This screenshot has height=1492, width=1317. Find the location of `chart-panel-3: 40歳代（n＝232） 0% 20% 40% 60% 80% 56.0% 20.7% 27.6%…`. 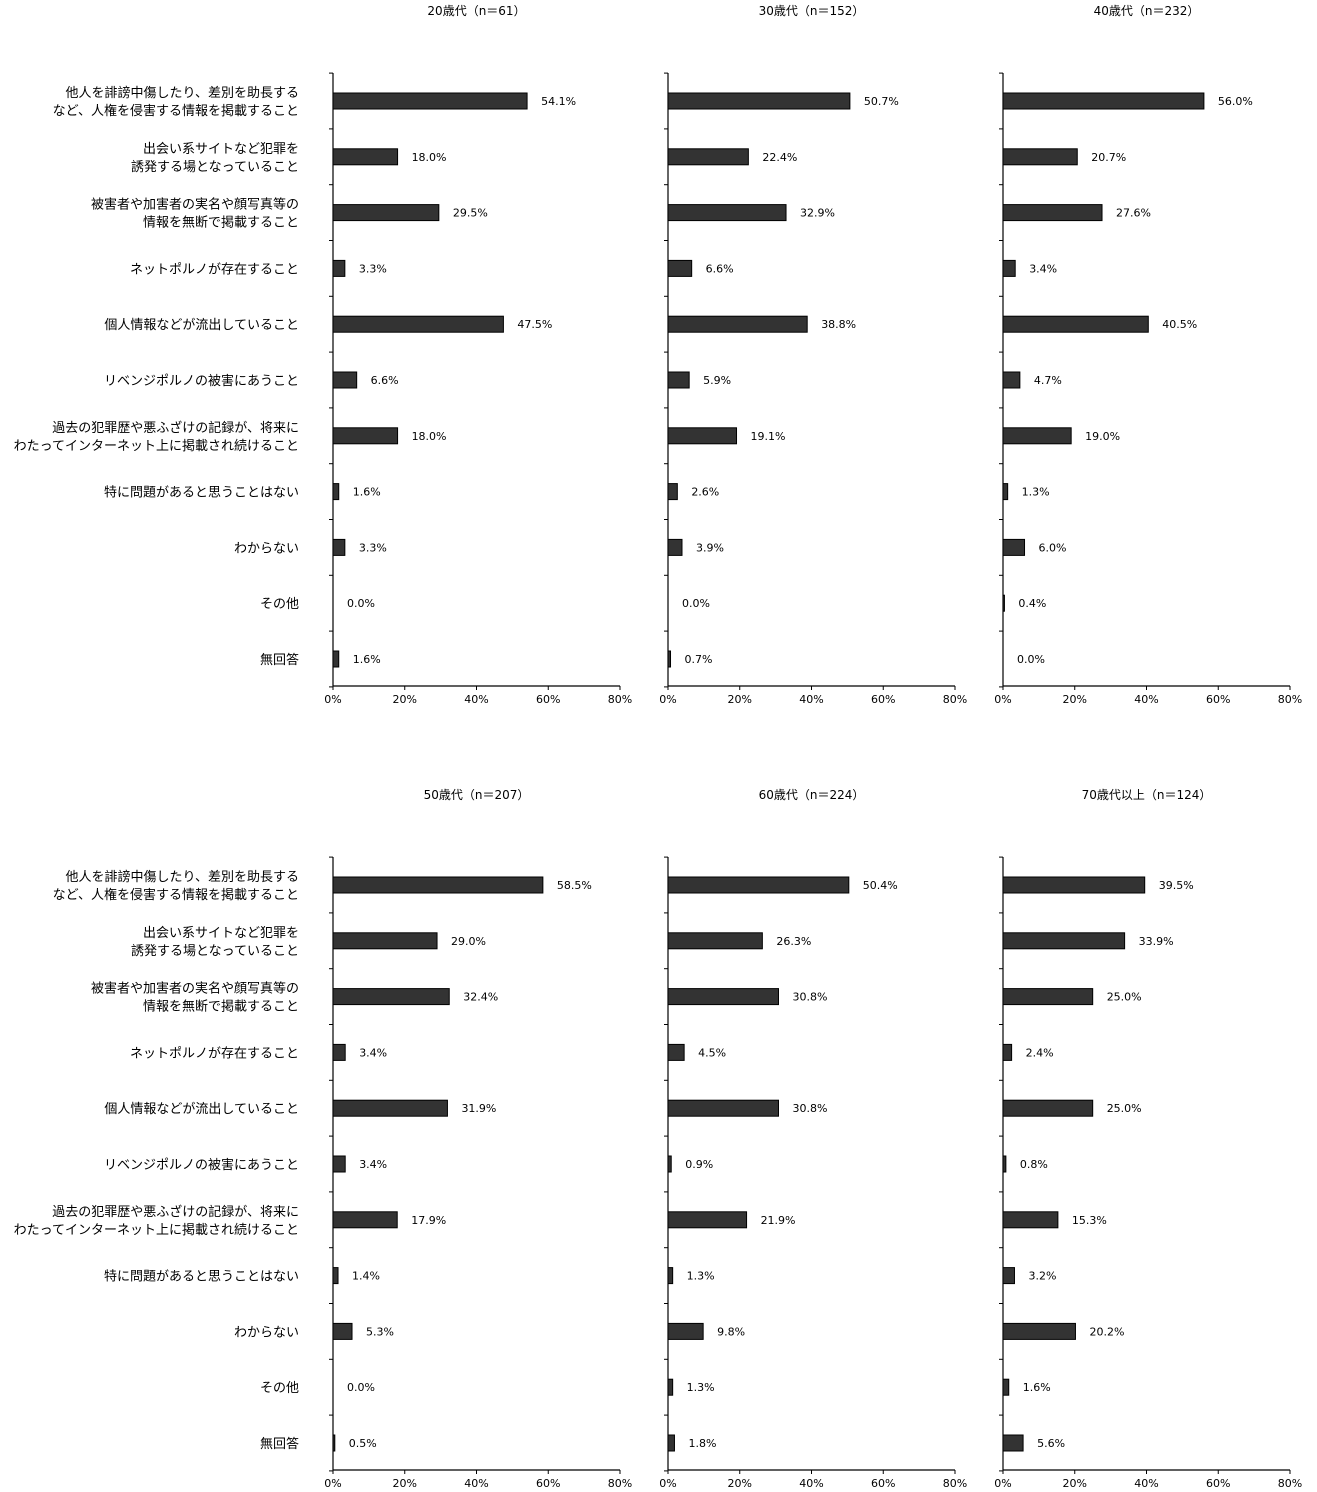

chart-panel-3: 40歳代（n＝232） 0% 20% 40% 60% 80% 56.0% 20.7% 27.6%… is located at coordinates (1148, 355).